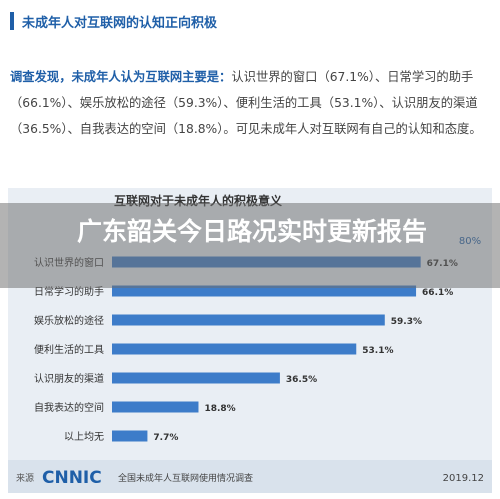 This screenshot has height=499, width=500. Describe the element at coordinates (121, 77) in the screenshot. I see `paragraph-lead: 调查发现，未成年人认为互联网主要是：` at that location.